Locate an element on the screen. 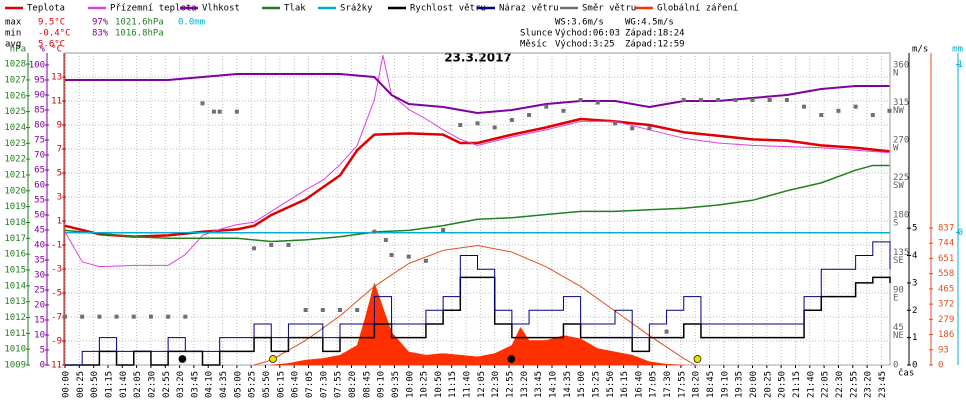 This screenshot has width=966, height=400. x-tick-label: 06:40 is located at coordinates (296, 384).